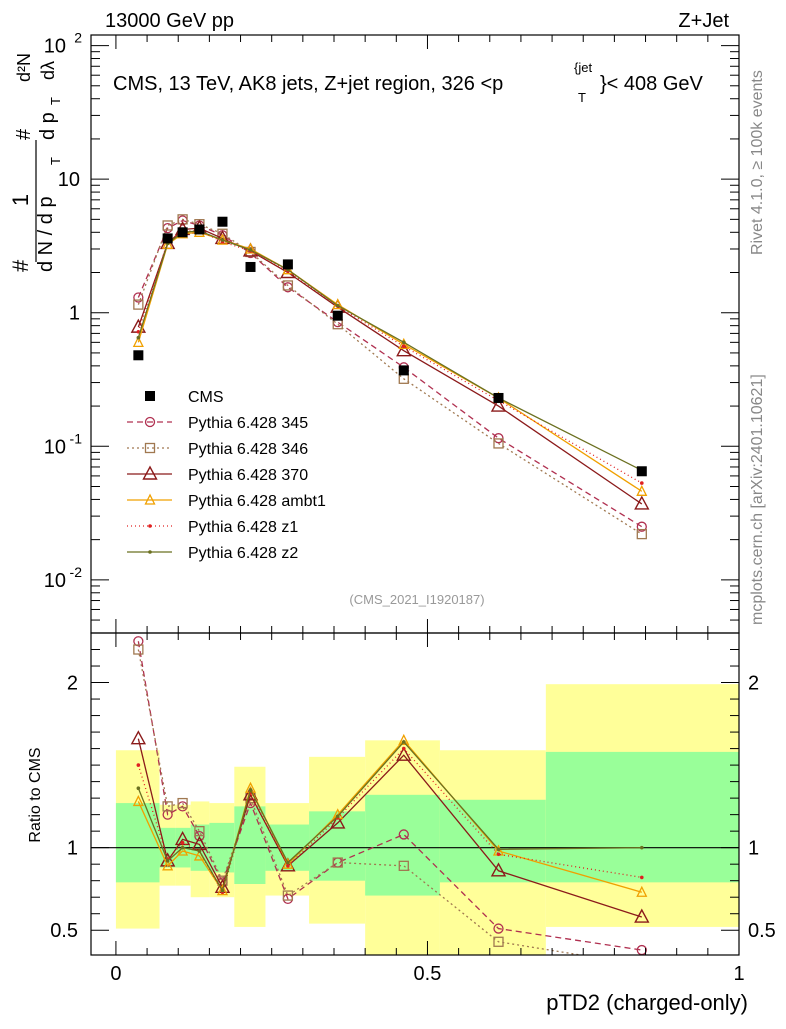  What do you see at coordinates (753, 849) in the screenshot?
I see `ratio-ytick-label-right-1: 1` at bounding box center [753, 849].